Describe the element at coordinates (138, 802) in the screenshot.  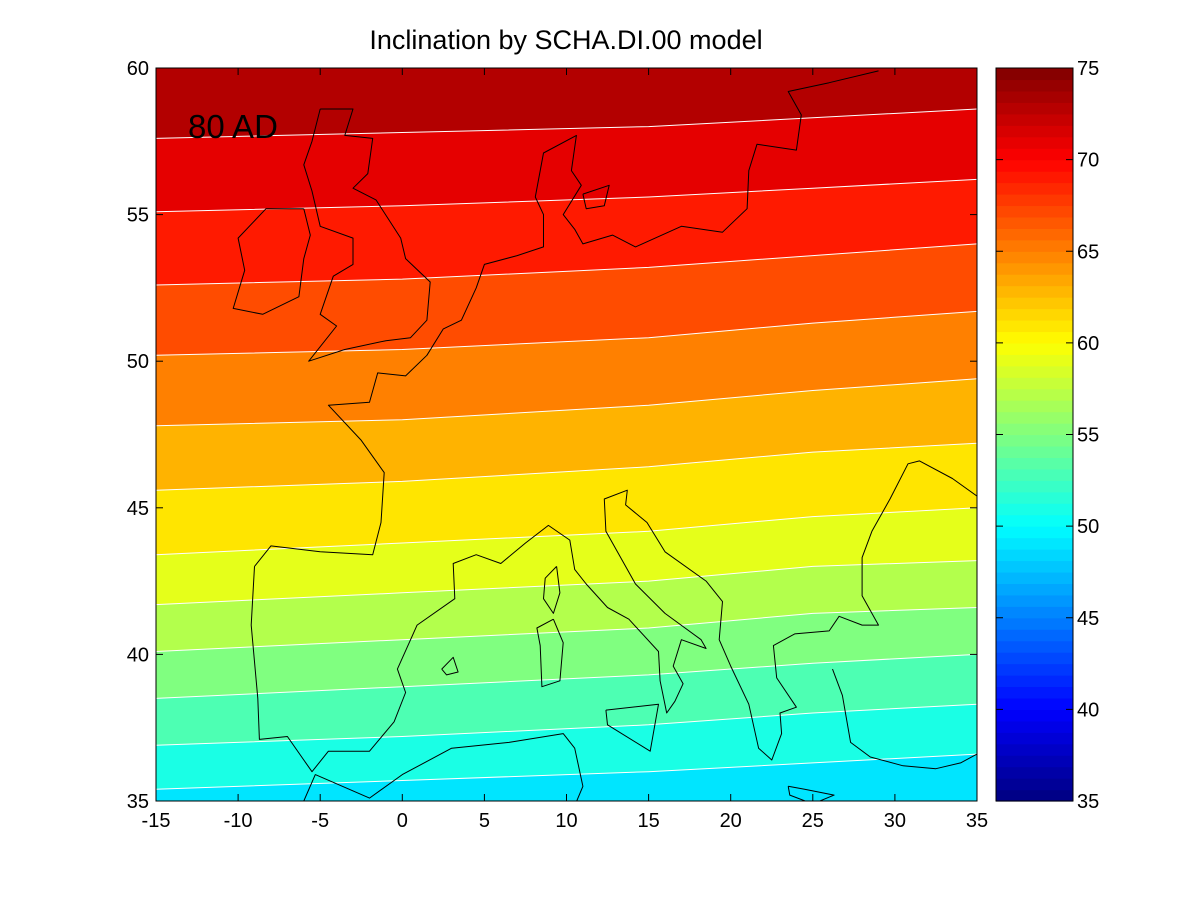
I see `y-tick-label: 35` at that location.